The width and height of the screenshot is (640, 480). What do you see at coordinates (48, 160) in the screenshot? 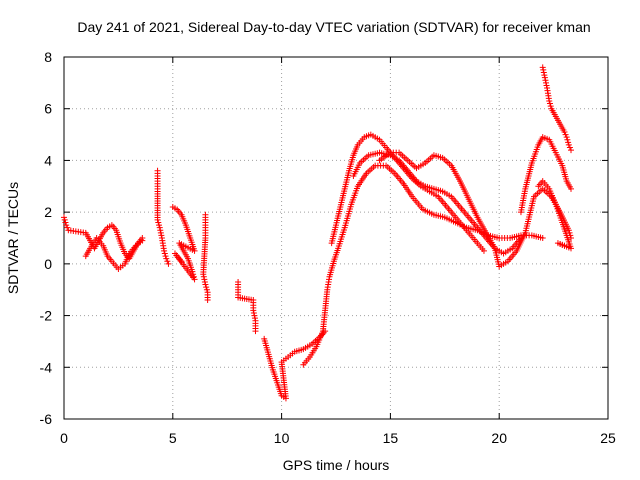
I see `y-tick-label: 4` at bounding box center [48, 160].